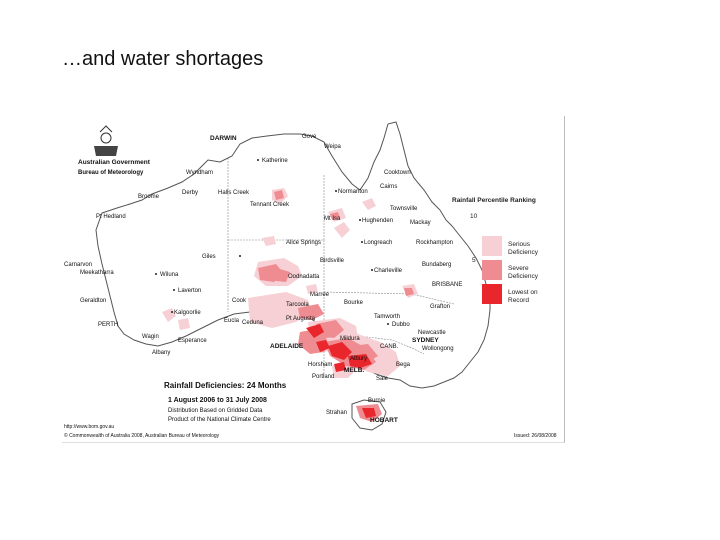 The image size is (720, 540). What do you see at coordinates (320, 295) in the screenshot?
I see `place-marree: Marree` at bounding box center [320, 295].